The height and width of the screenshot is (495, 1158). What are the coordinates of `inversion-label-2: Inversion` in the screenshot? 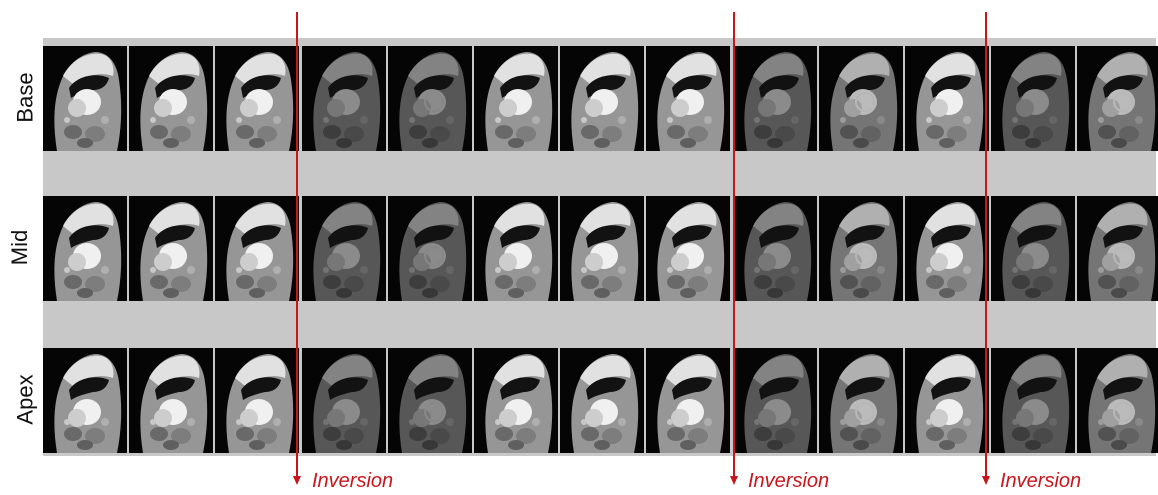 It's located at (789, 481).